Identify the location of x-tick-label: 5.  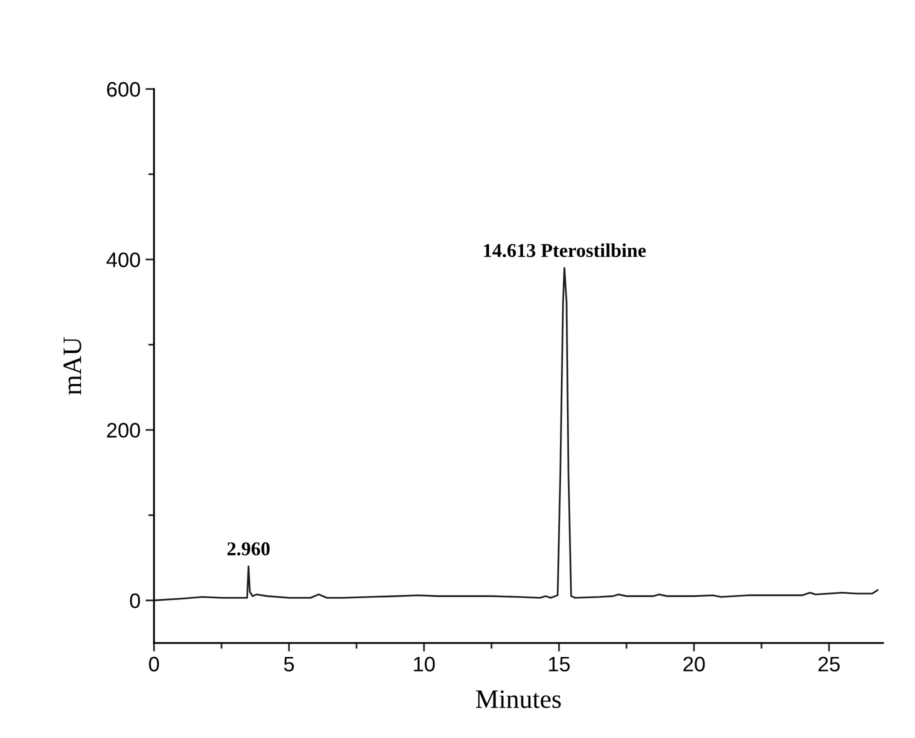
(289, 664).